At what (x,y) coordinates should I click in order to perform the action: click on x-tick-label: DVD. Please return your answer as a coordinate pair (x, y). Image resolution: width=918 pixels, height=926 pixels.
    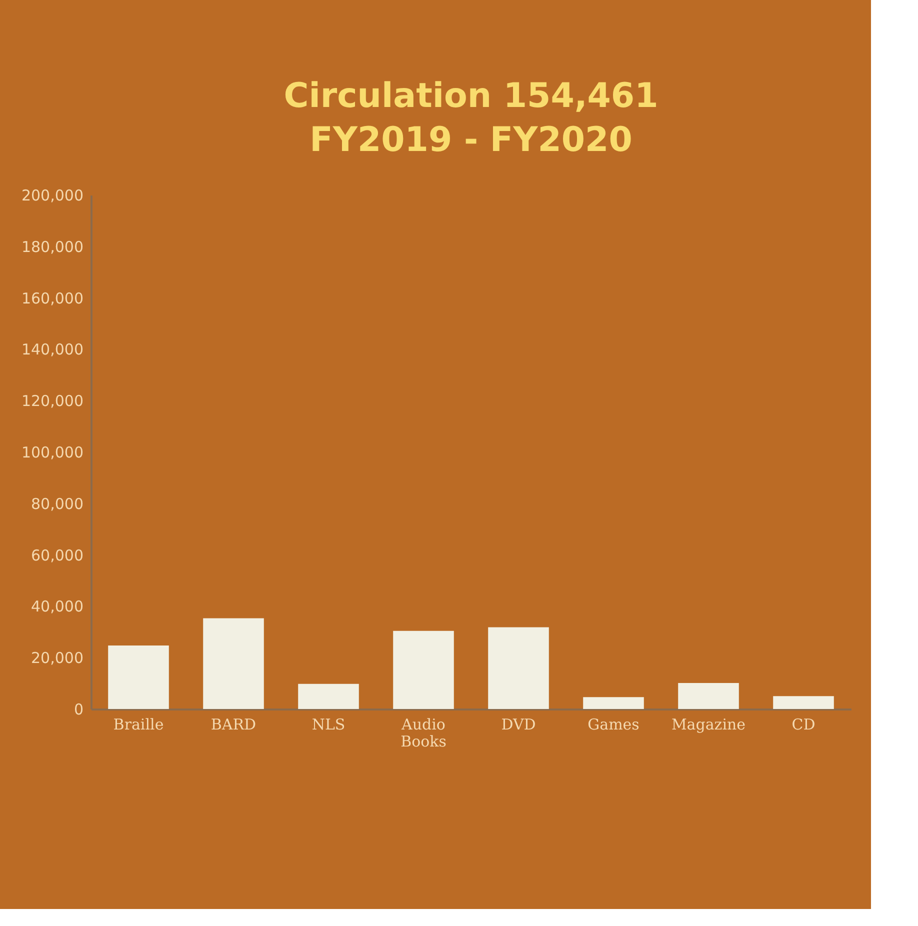
    Looking at the image, I should click on (518, 725).